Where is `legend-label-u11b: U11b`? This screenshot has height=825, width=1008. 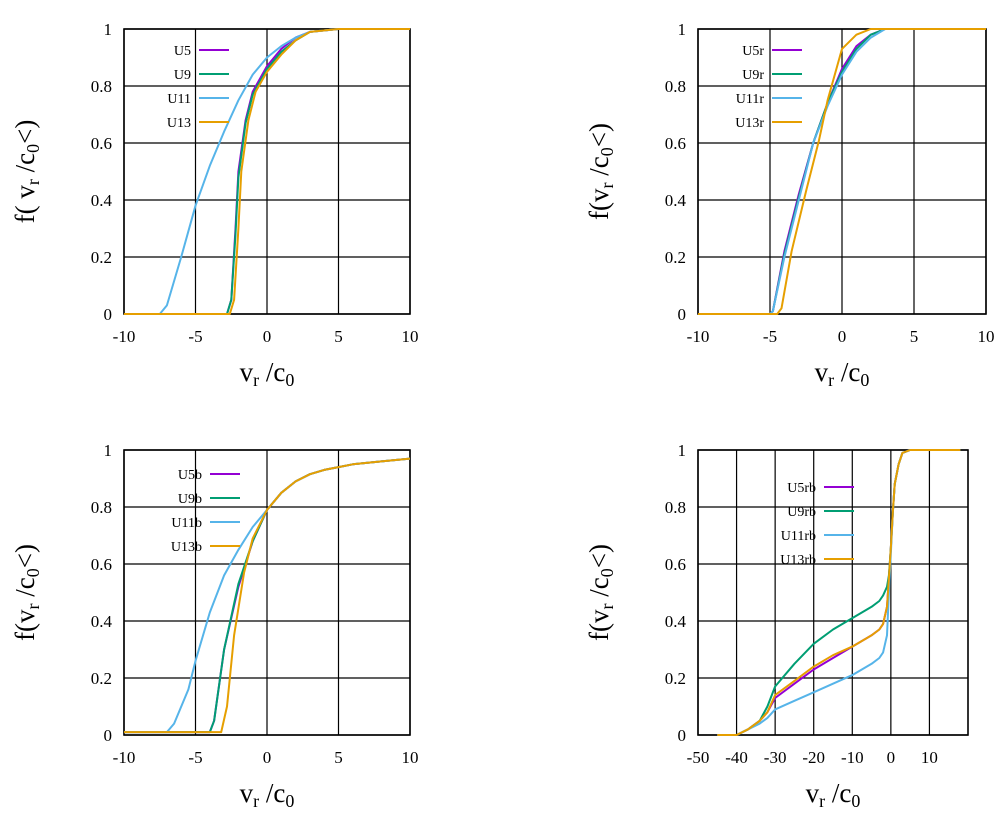
legend-label-u11b: U11b is located at coordinates (186, 523).